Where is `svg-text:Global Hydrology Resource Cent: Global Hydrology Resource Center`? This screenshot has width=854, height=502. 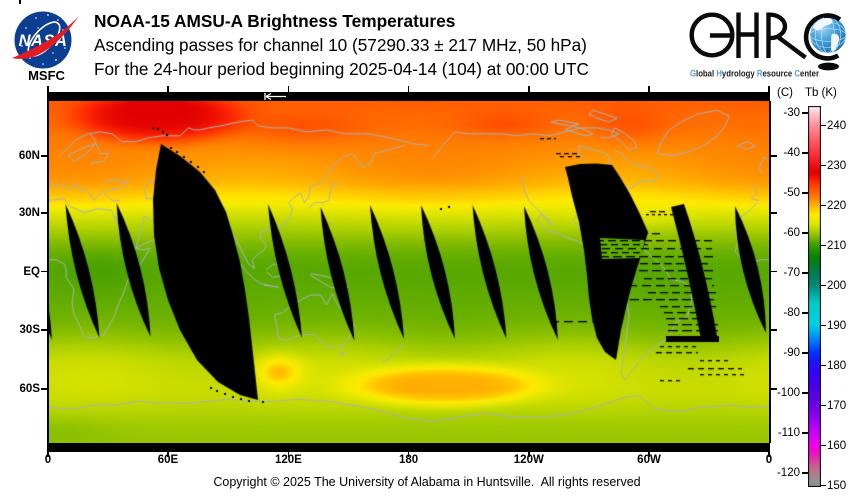
svg-text:Global Hydrology Resource Cent: Global Hydrology Resource Center is located at coordinates (754, 74).